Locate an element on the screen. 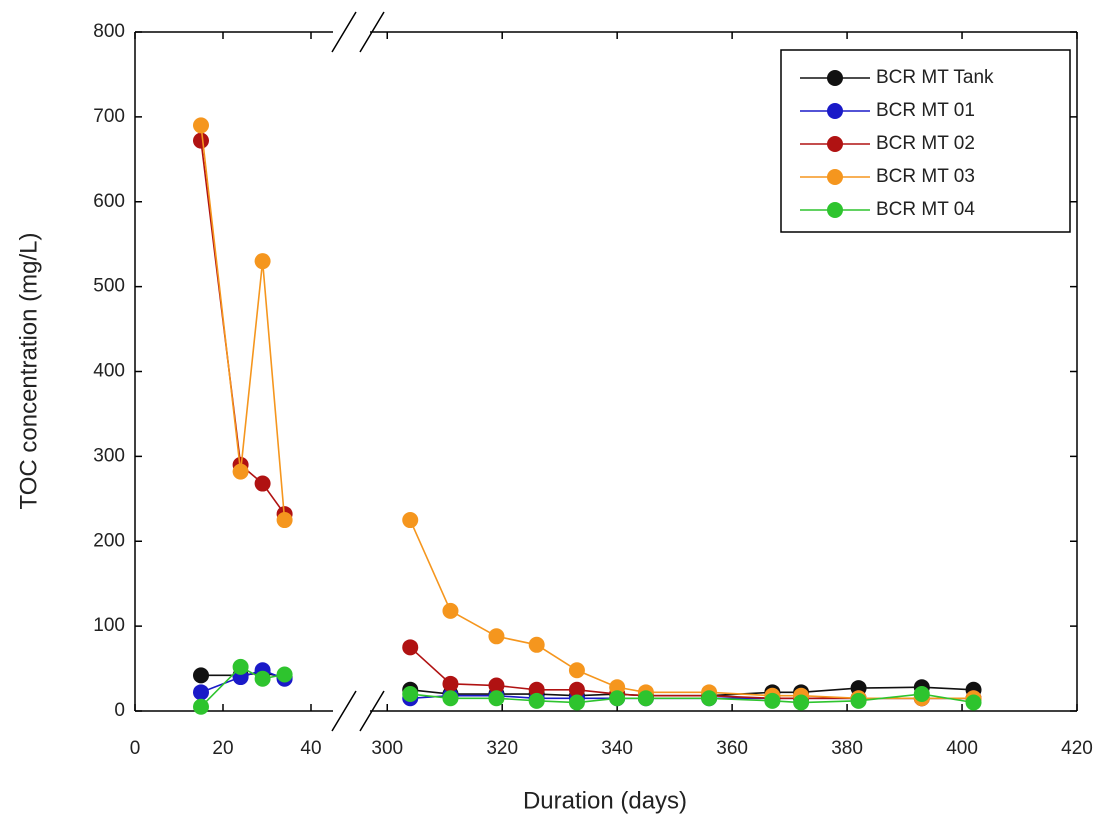 This screenshot has height=827, width=1107. x-tick-label: 40 is located at coordinates (310, 748).